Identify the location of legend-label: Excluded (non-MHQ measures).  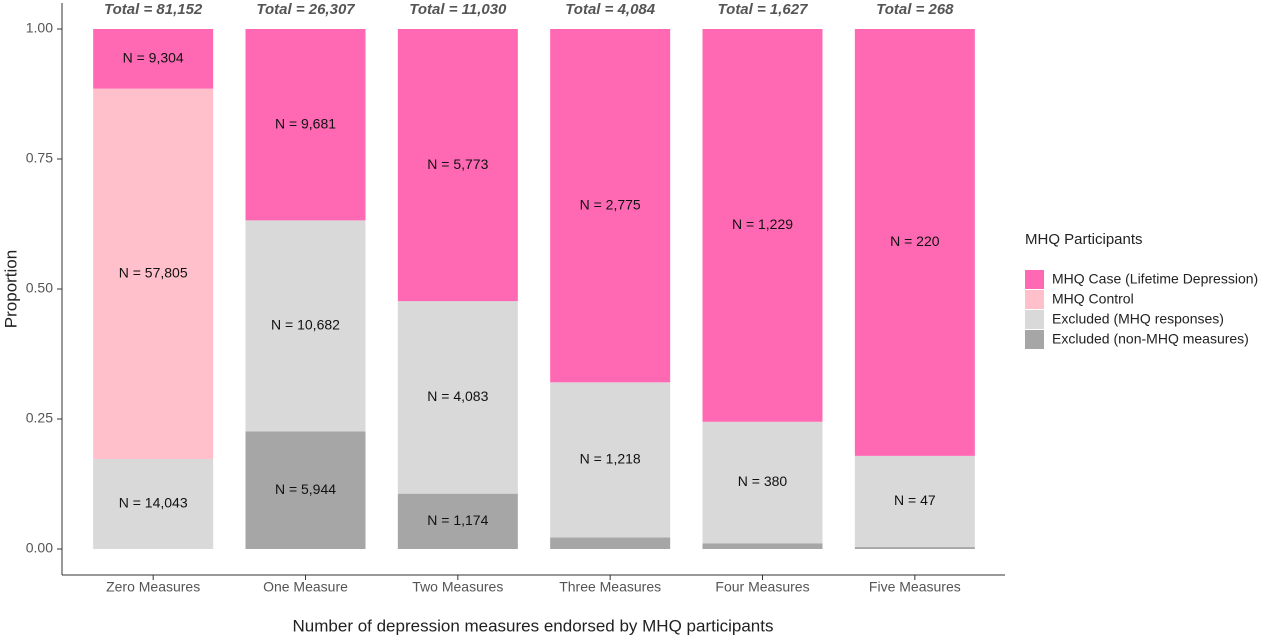
(1150, 339).